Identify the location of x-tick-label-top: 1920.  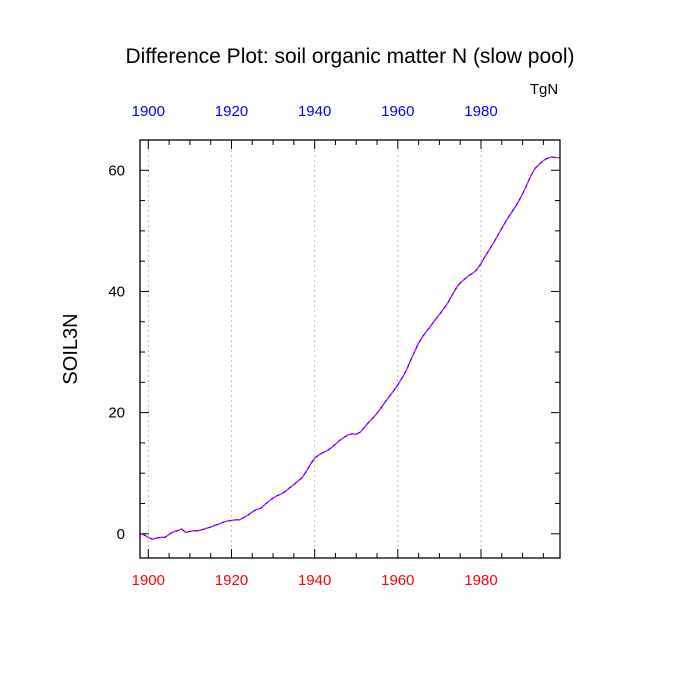
(231, 111).